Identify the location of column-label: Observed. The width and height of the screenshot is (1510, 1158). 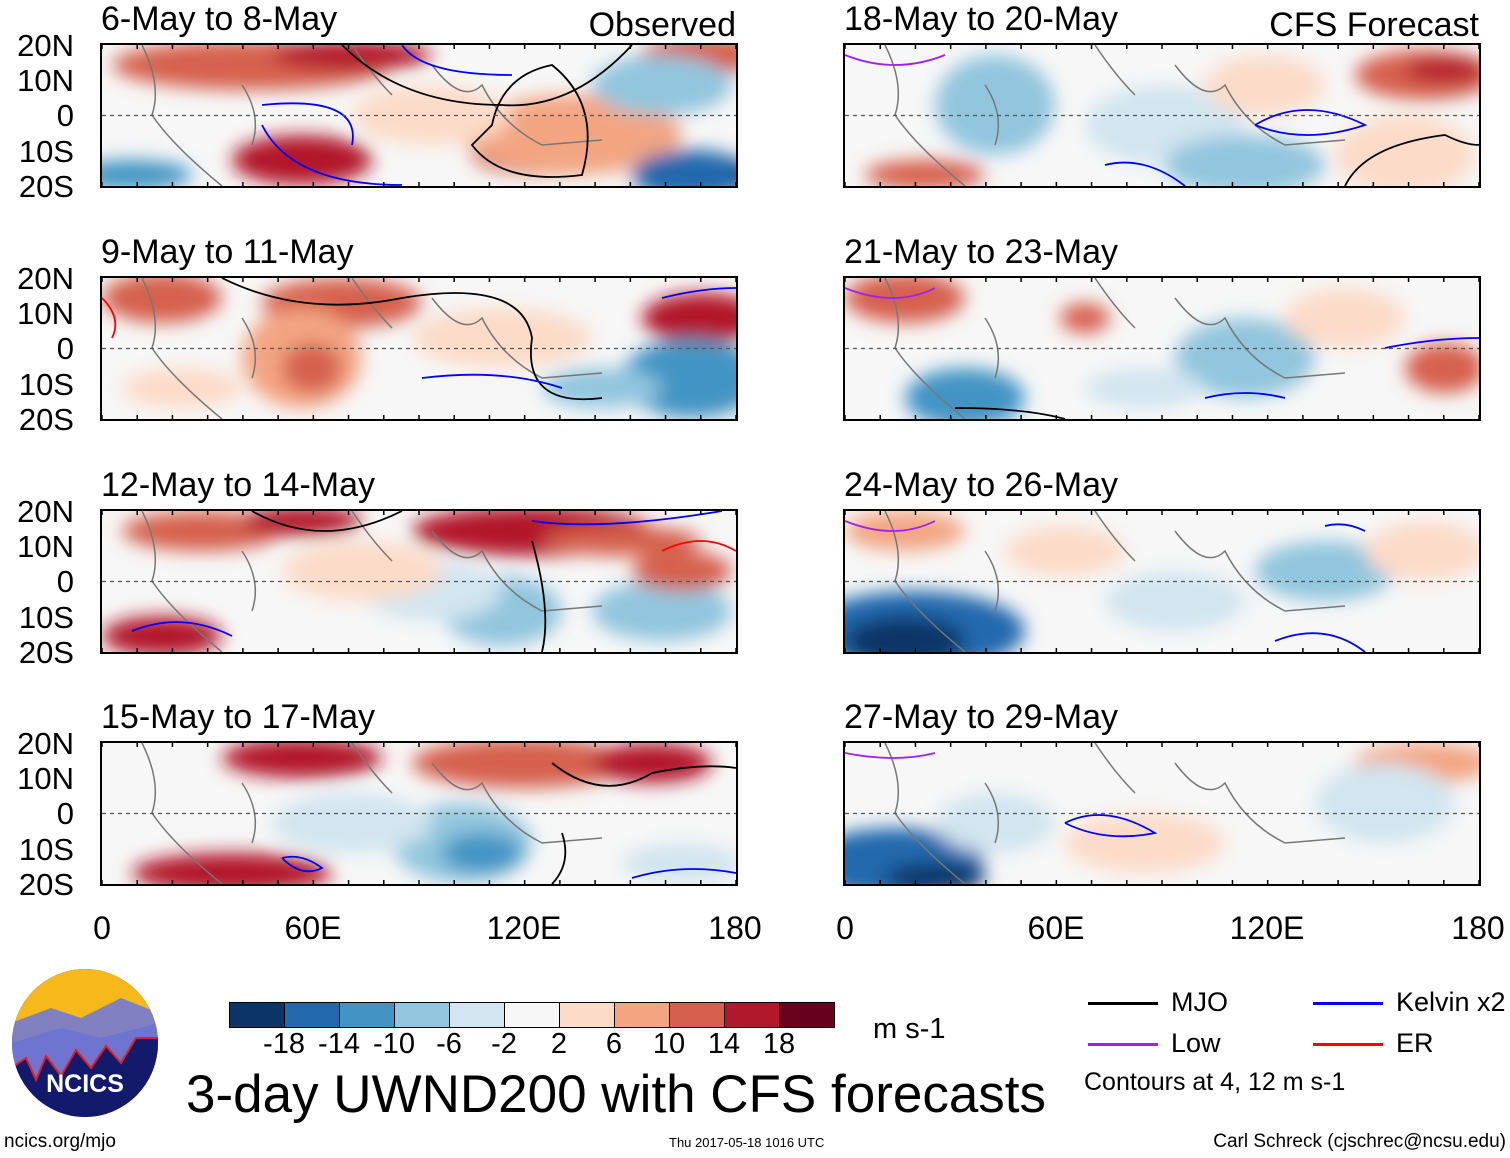
(662, 25).